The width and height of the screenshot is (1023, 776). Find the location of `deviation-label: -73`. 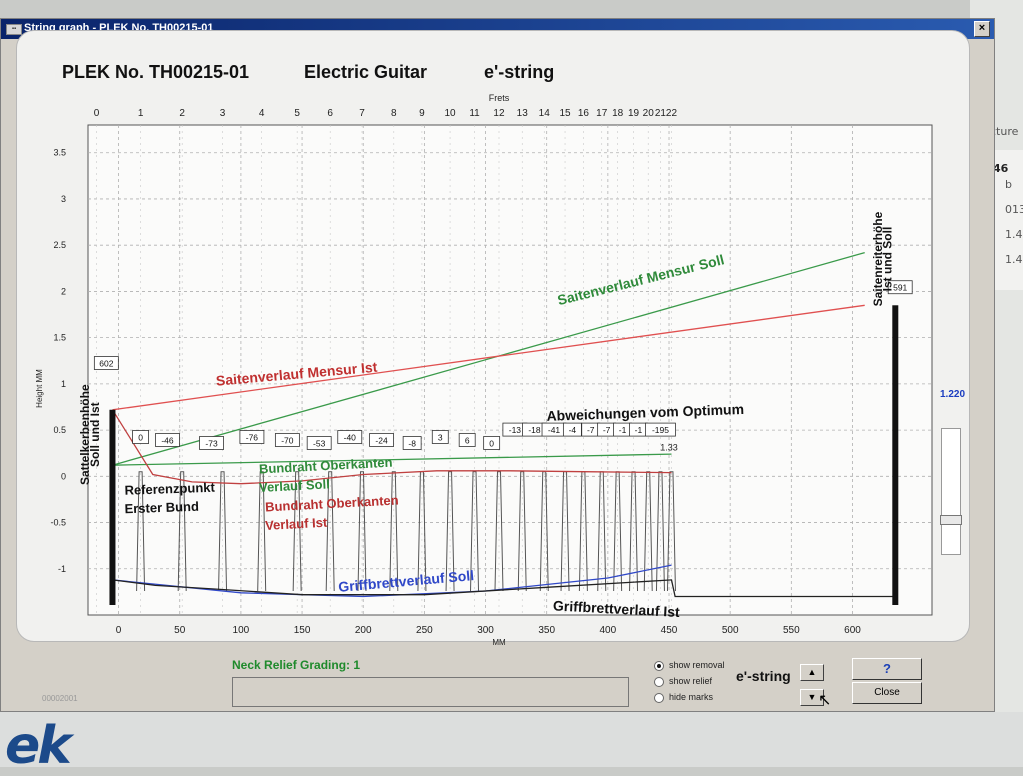

deviation-label: -73 is located at coordinates (211, 443).